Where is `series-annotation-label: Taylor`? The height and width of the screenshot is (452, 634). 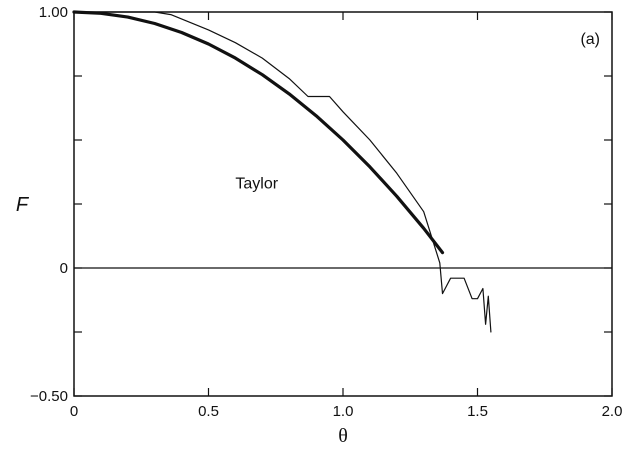 series-annotation-label: Taylor is located at coordinates (256, 184).